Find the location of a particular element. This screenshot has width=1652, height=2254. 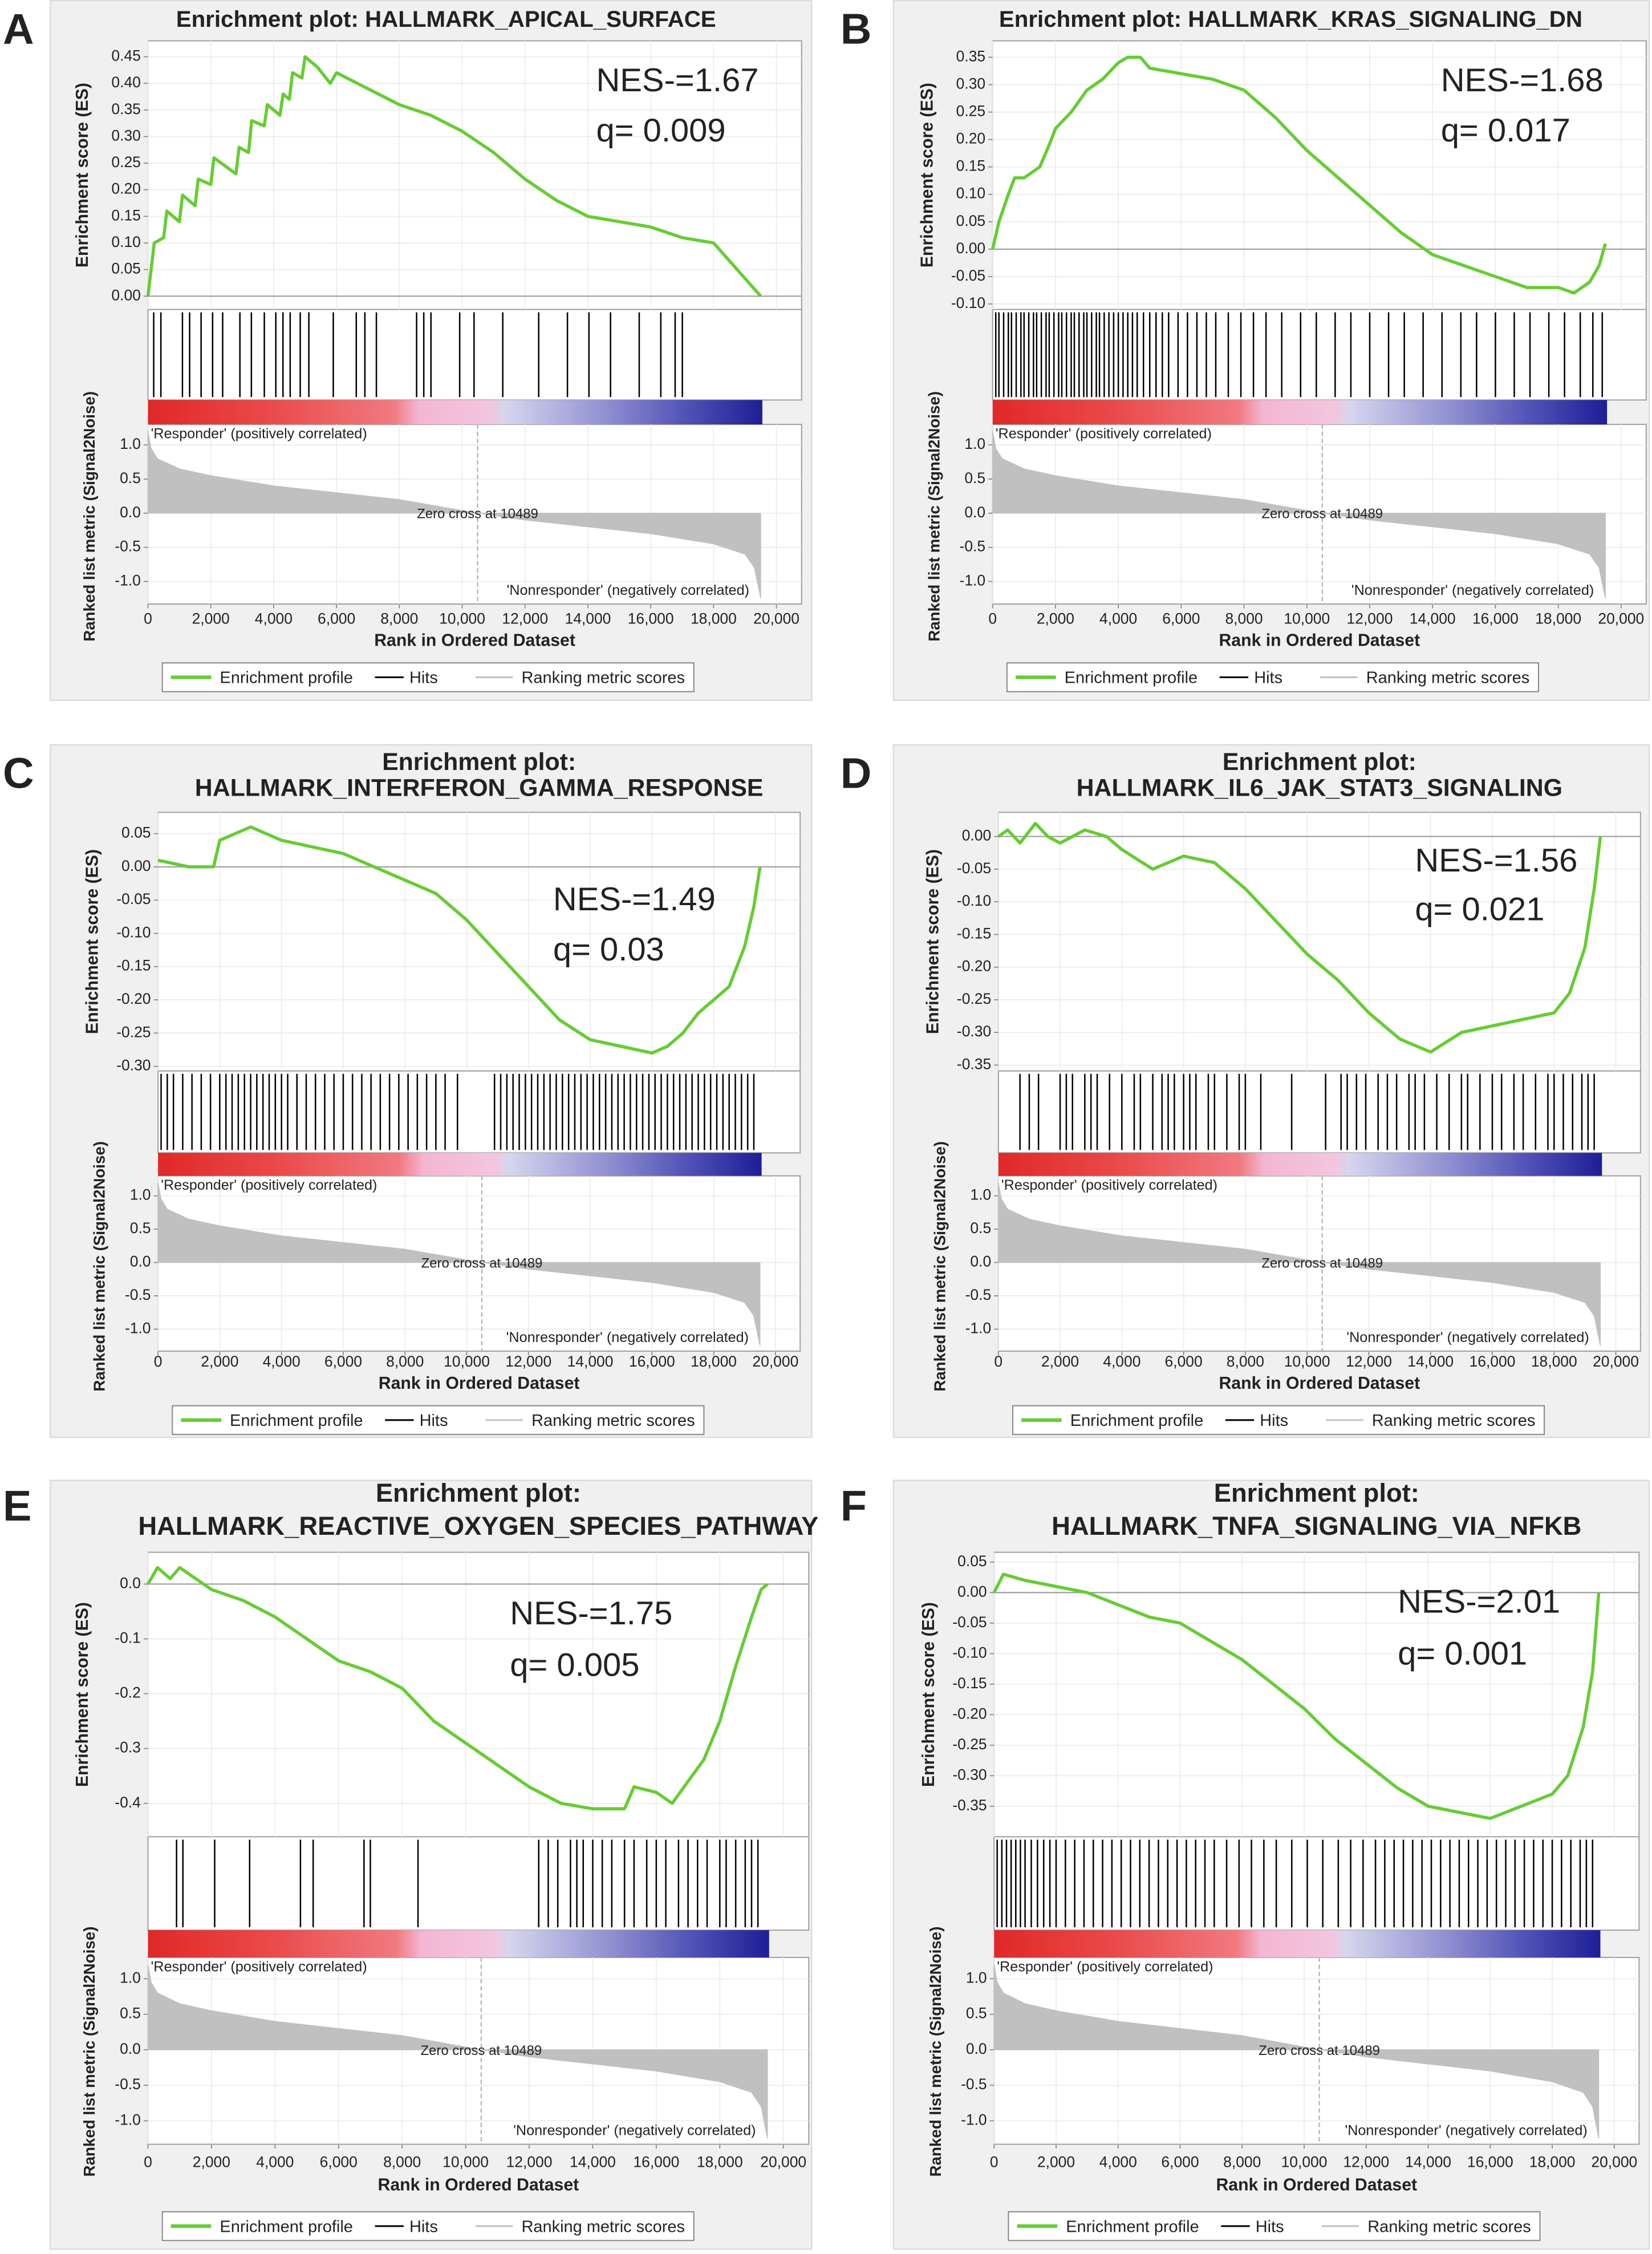

y-tick-label: -0.30 is located at coordinates (969, 1774).